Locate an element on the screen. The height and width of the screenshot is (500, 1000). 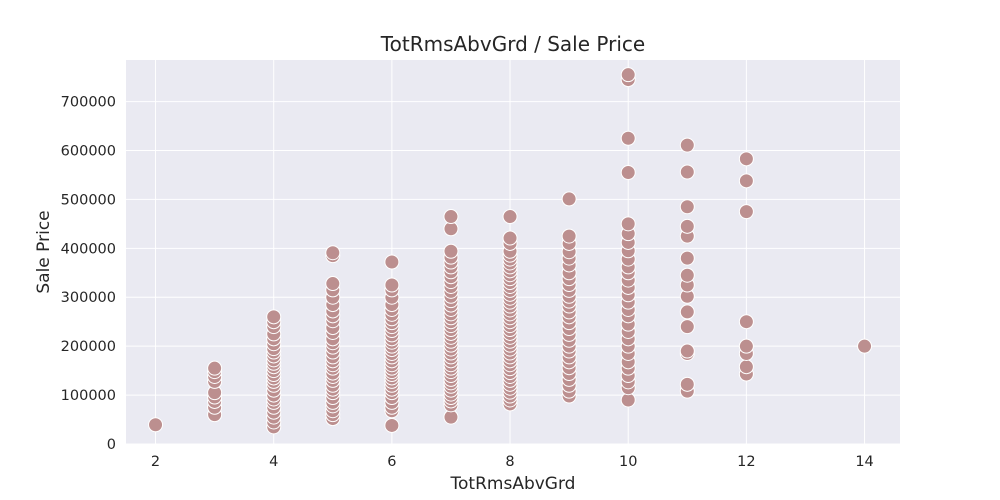
y-axis-label: Sale Price is located at coordinates (44, 251).